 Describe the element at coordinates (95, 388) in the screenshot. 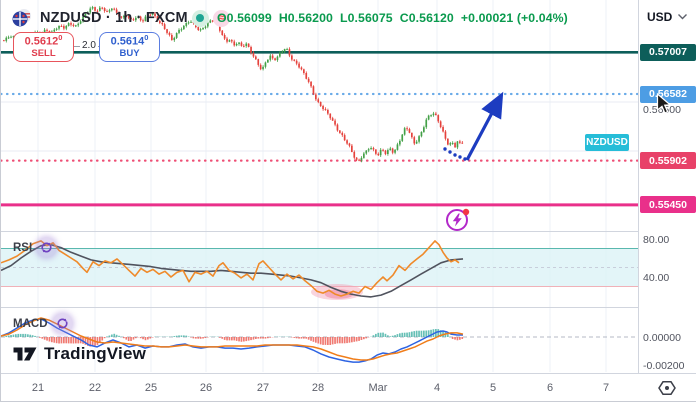

I see `time-tick-22: 22` at that location.